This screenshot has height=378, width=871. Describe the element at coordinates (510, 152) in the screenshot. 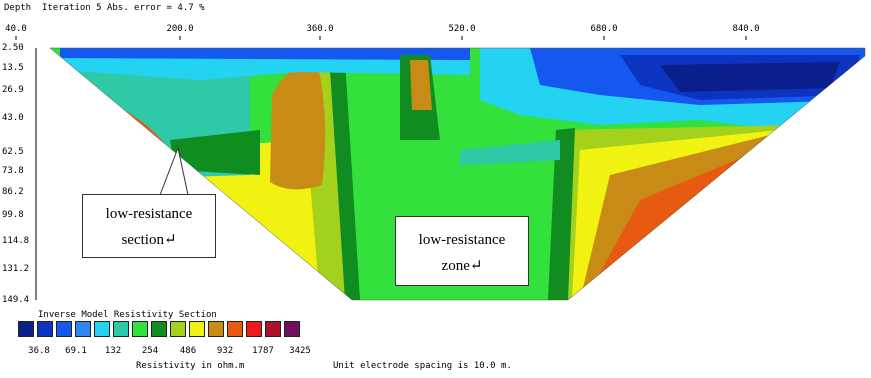

I see `center-teal-lens` at that location.